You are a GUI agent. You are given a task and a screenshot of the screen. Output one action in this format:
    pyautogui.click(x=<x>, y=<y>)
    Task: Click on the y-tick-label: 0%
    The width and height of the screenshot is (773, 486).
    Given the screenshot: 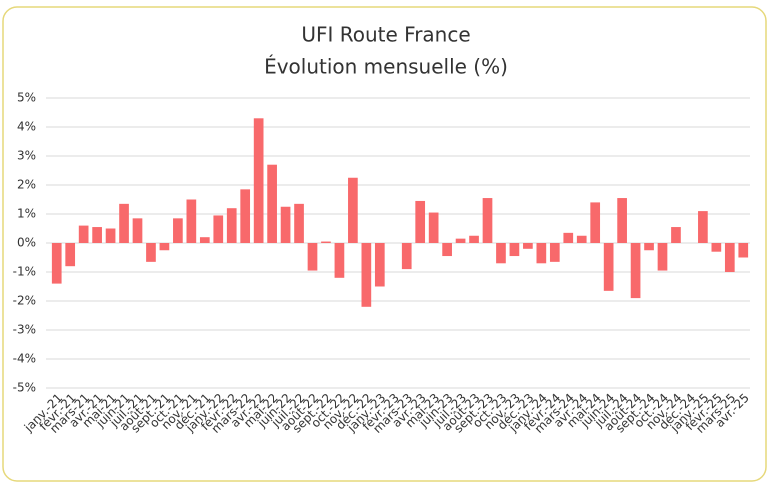 What is the action you would take?
    pyautogui.click(x=26, y=243)
    